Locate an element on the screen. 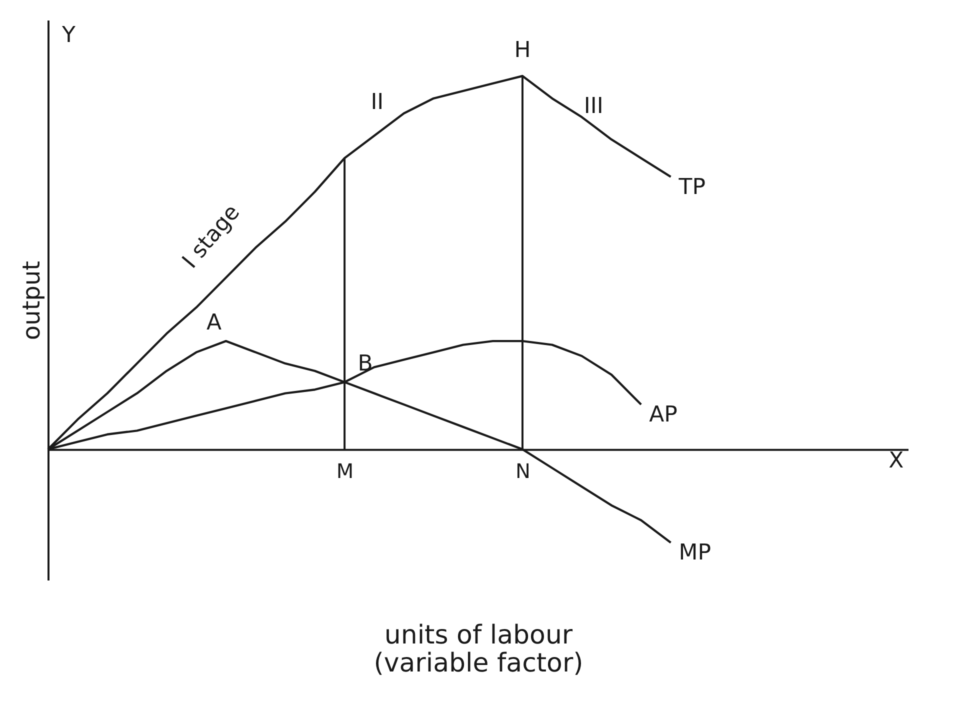 The height and width of the screenshot is (719, 972). x-tick-label: M is located at coordinates (345, 470).